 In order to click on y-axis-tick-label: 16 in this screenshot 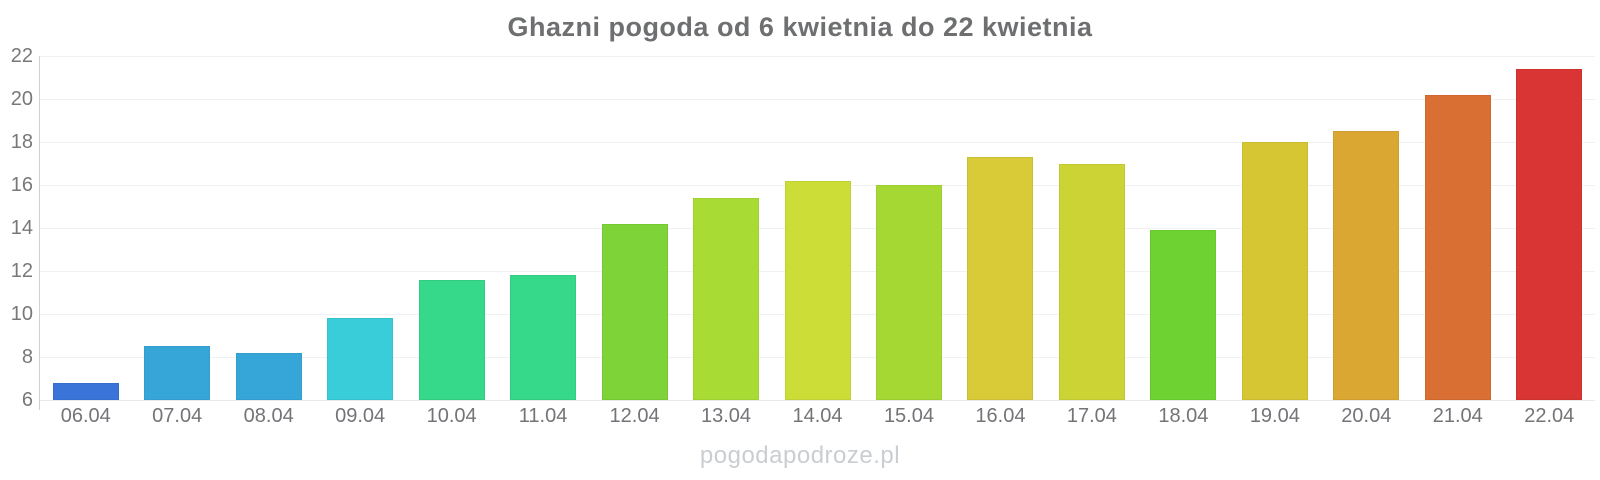, I will do `click(21, 185)`.